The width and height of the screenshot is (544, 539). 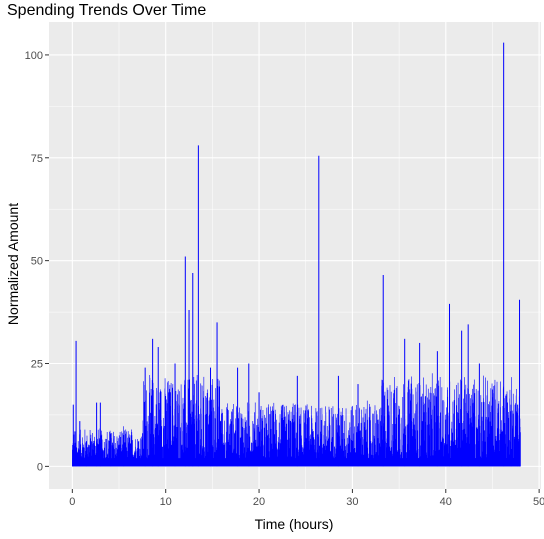 What do you see at coordinates (306, 498) in the screenshot?
I see `x-axis-ticks: 0 10 20 30 40 50` at bounding box center [306, 498].